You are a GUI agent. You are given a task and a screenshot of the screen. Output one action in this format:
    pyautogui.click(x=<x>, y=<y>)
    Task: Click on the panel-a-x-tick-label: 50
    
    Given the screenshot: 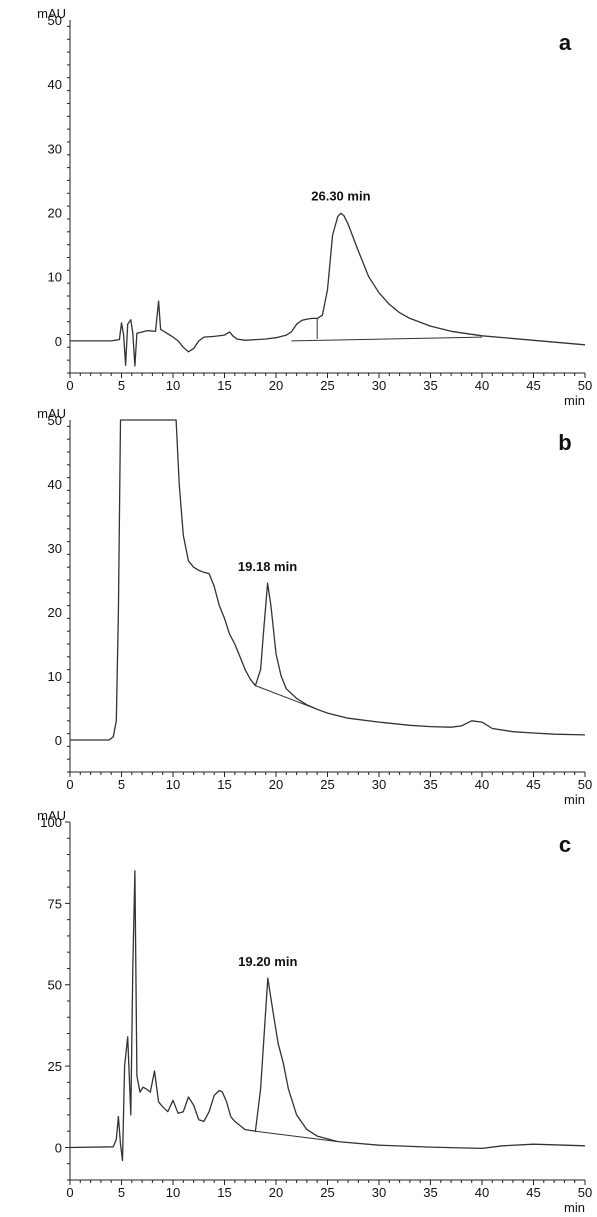 What is the action you would take?
    pyautogui.click(x=585, y=385)
    